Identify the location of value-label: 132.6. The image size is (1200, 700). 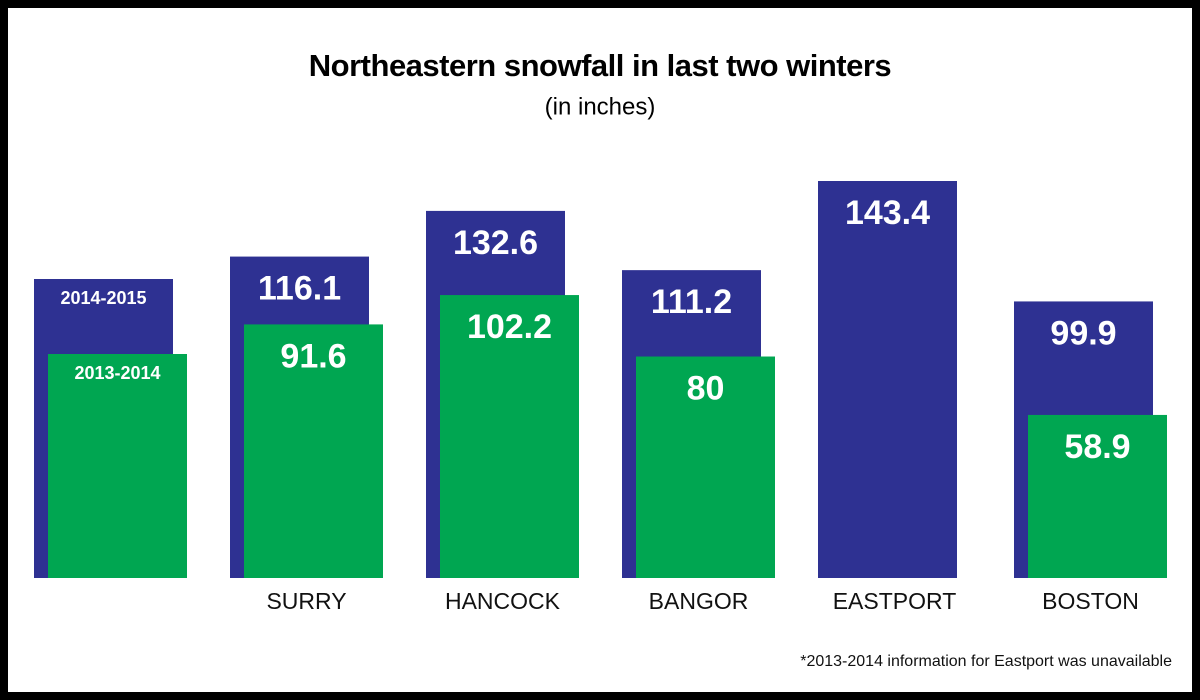
(495, 243).